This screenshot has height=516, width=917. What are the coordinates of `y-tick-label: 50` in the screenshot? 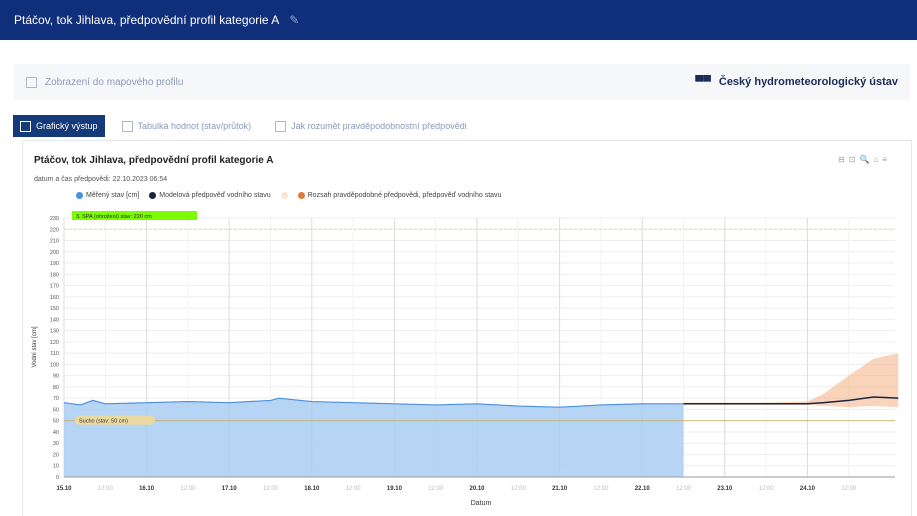 It's located at (56, 422).